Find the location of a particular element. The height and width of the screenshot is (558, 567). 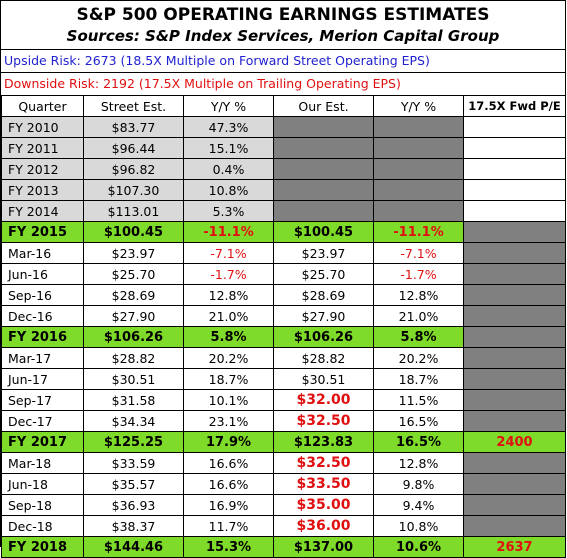

table-row: Jun-18 $35.57 16.6% $33.50 9.8% is located at coordinates (283, 484).